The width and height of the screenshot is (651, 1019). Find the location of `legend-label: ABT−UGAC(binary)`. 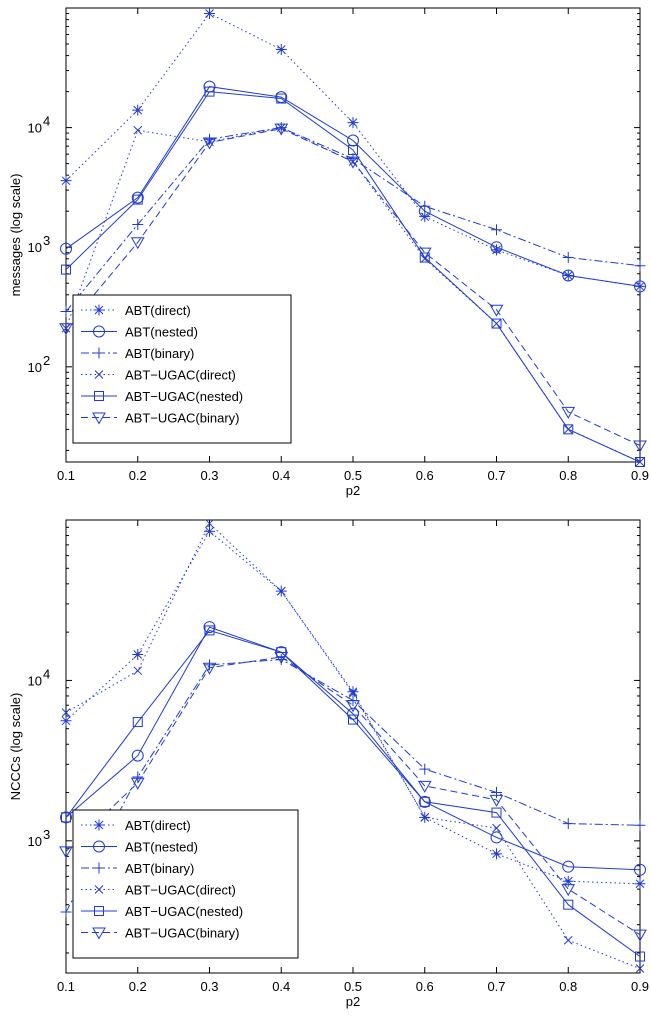

legend-label: ABT−UGAC(binary) is located at coordinates (182, 933).